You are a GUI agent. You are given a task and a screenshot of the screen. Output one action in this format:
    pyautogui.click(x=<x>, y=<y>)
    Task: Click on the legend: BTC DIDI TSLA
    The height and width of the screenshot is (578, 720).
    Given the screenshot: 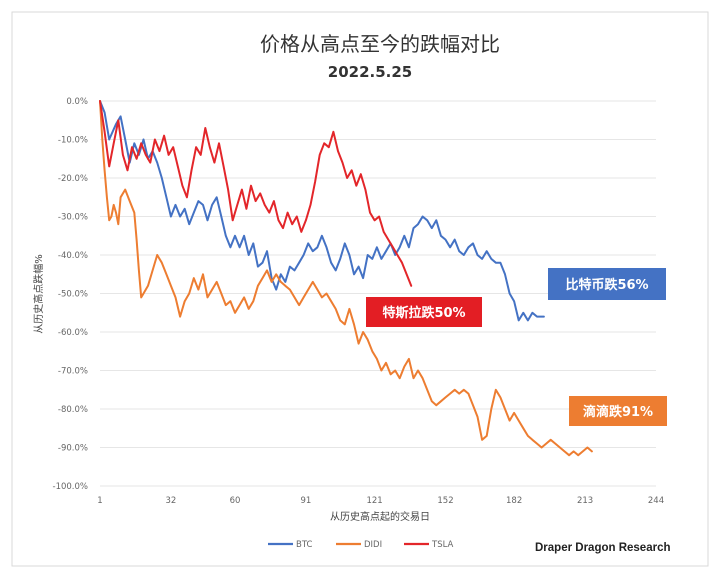 What is the action you would take?
    pyautogui.click(x=361, y=545)
    